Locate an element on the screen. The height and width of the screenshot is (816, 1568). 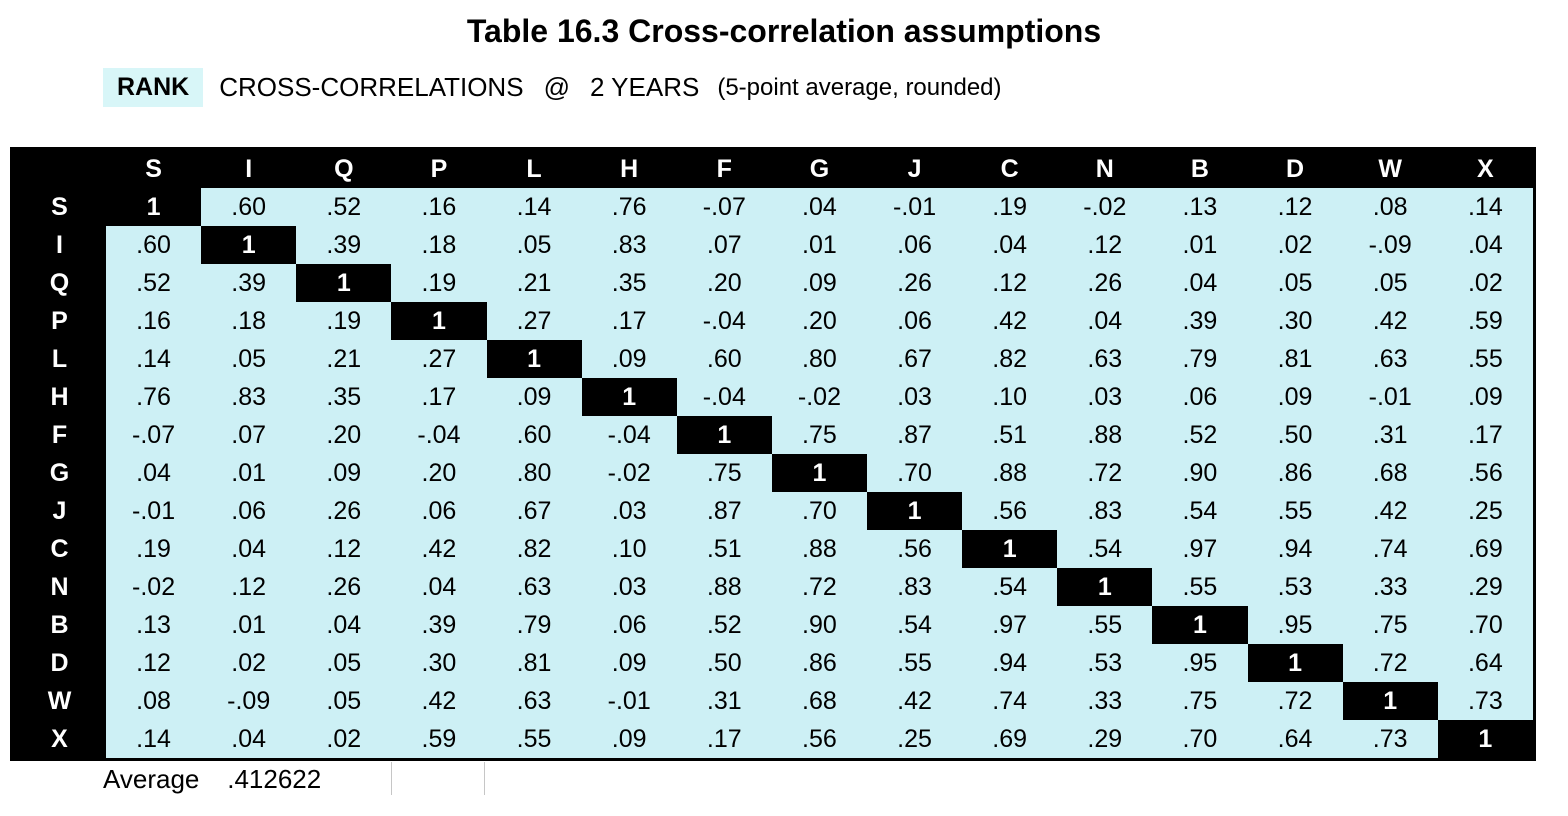
cell-X-B: .70 is located at coordinates (1200, 739).